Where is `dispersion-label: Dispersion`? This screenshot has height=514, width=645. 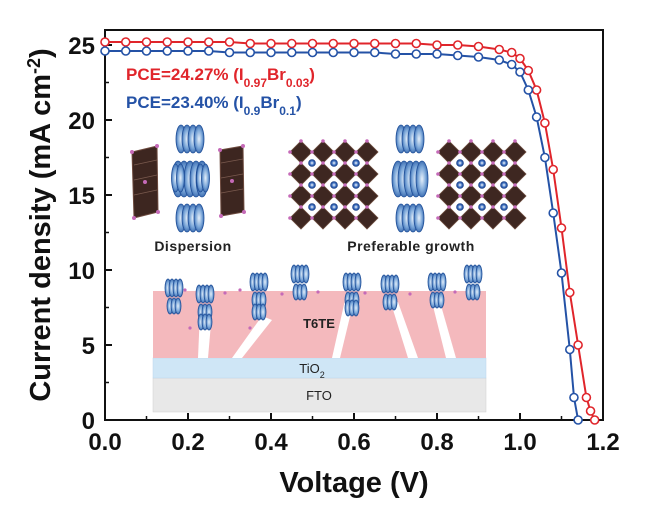
dispersion-label: Dispersion is located at coordinates (192, 246).